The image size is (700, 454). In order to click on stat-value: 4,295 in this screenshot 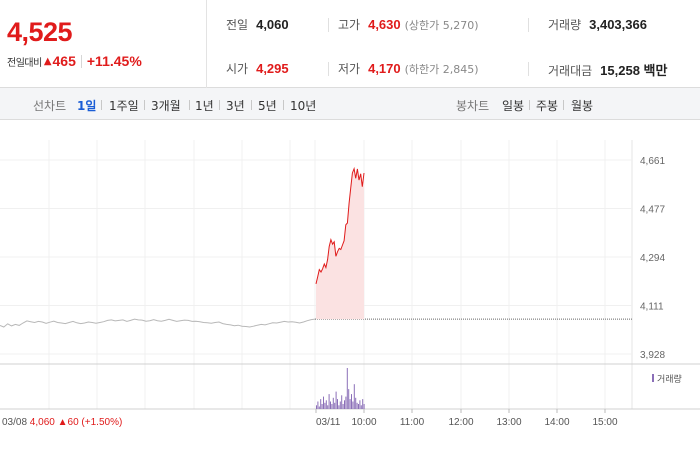, I will do `click(272, 68)`.